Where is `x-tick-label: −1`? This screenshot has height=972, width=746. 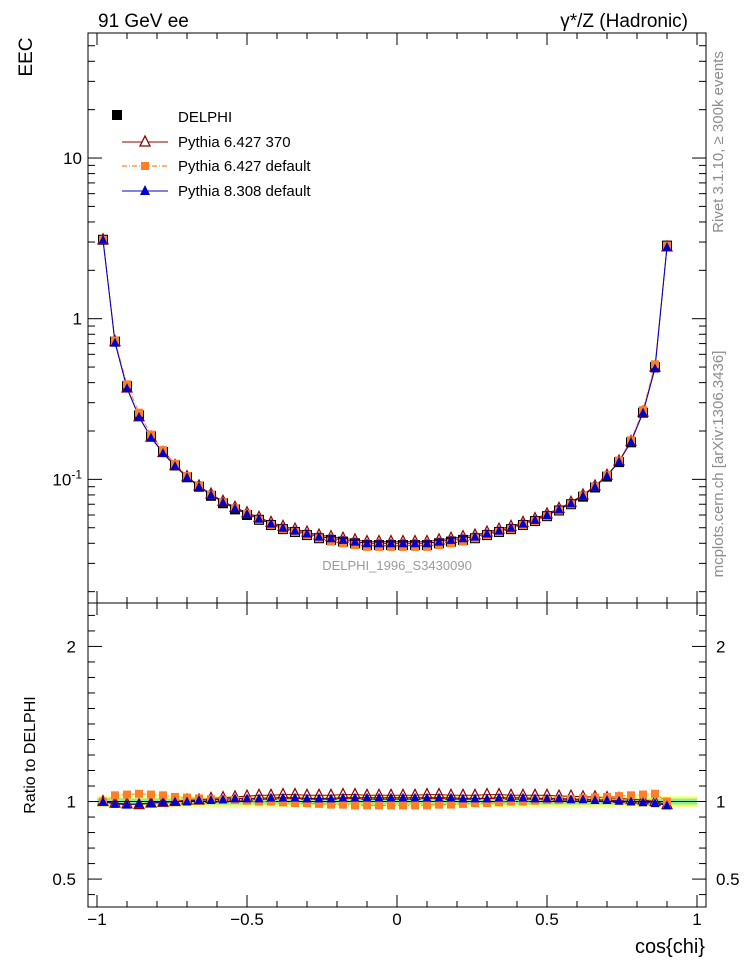 x-tick-label: −1 is located at coordinates (96, 919).